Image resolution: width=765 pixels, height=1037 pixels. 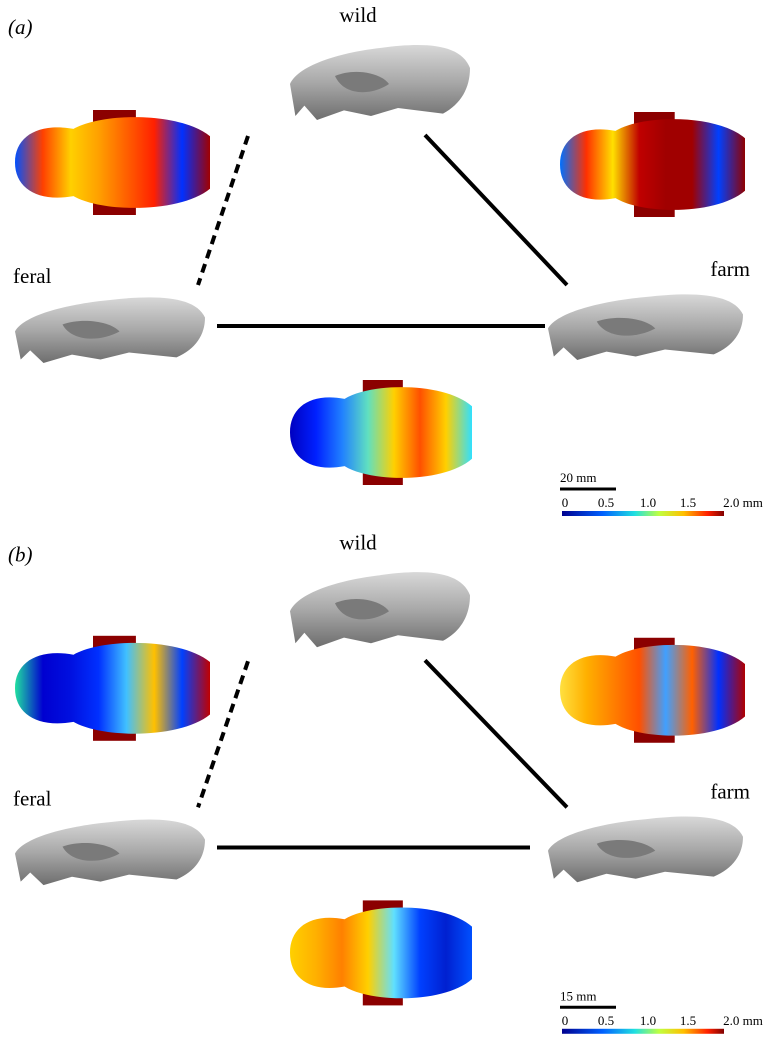 I want to click on scale-bar-label: 15 mm, so click(x=578, y=995).